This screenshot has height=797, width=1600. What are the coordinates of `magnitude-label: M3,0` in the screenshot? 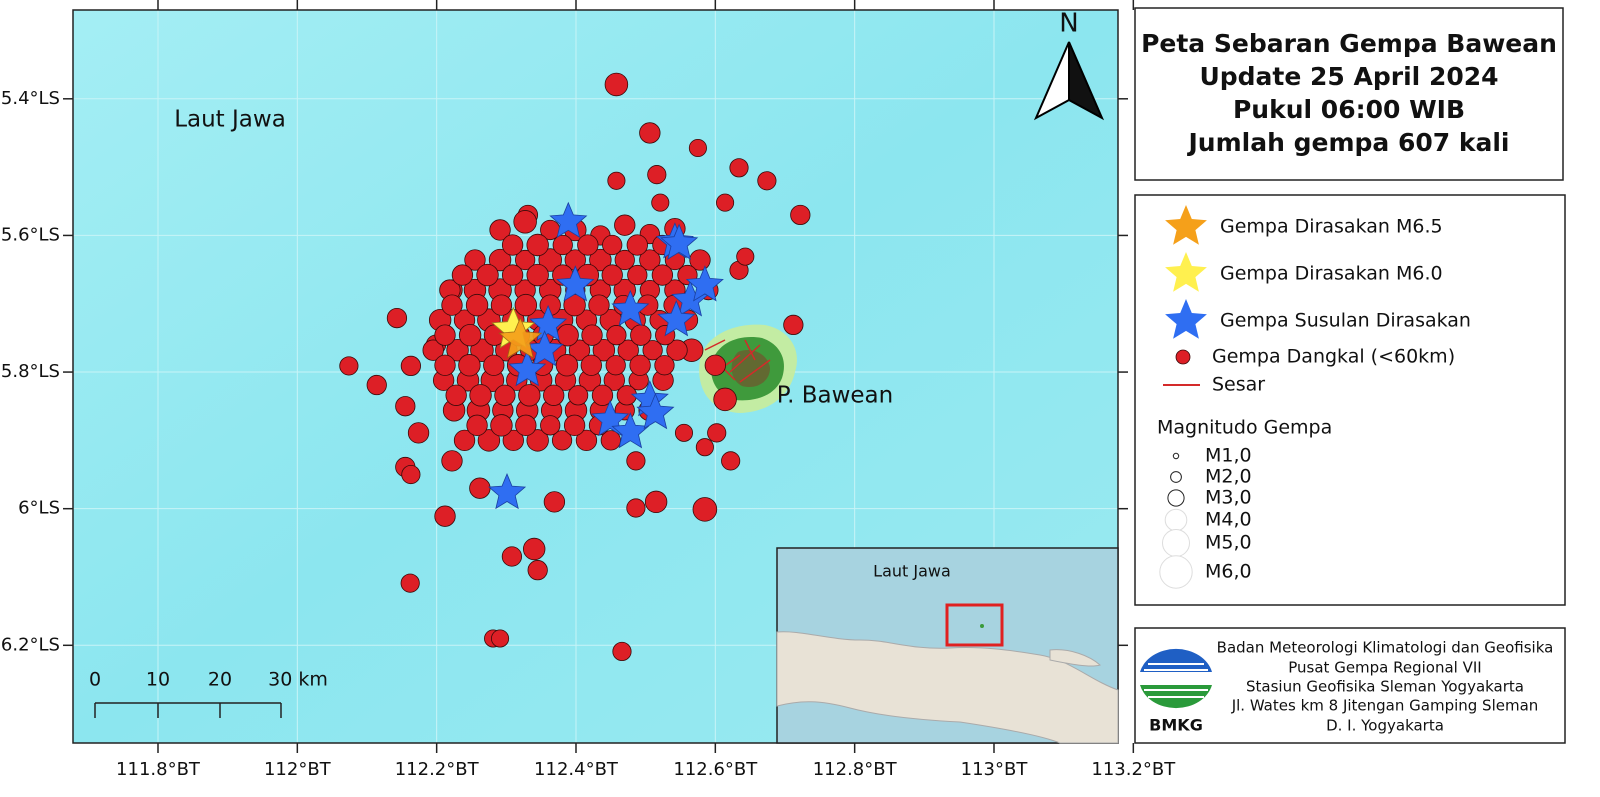 It's located at (1228, 498).